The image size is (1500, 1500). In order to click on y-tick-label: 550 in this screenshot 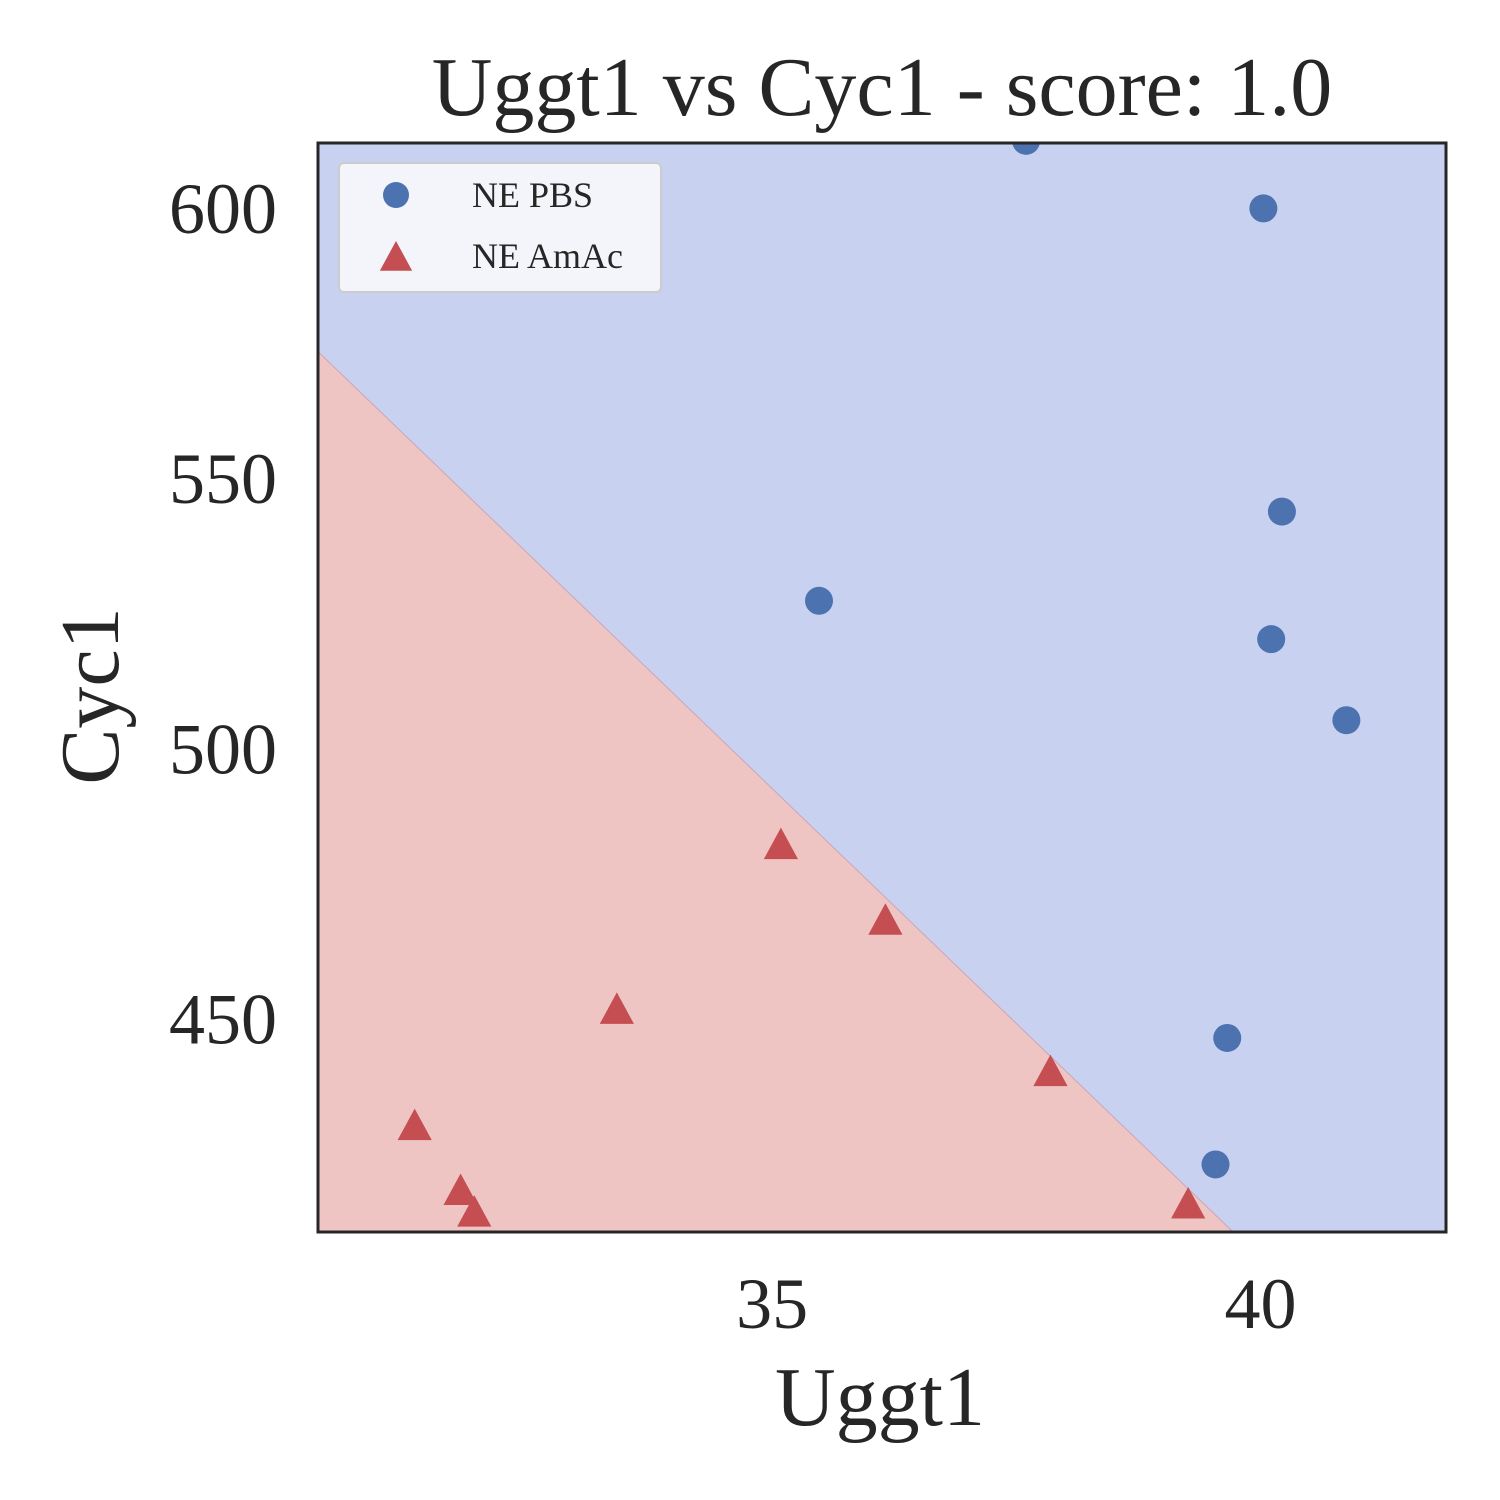, I will do `click(223, 479)`.